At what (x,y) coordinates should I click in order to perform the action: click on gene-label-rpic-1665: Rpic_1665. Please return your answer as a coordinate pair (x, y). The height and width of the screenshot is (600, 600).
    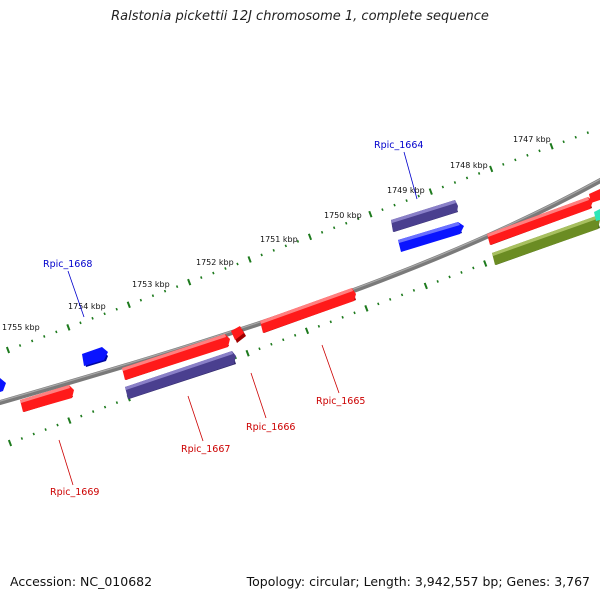
    Looking at the image, I should click on (340, 401).